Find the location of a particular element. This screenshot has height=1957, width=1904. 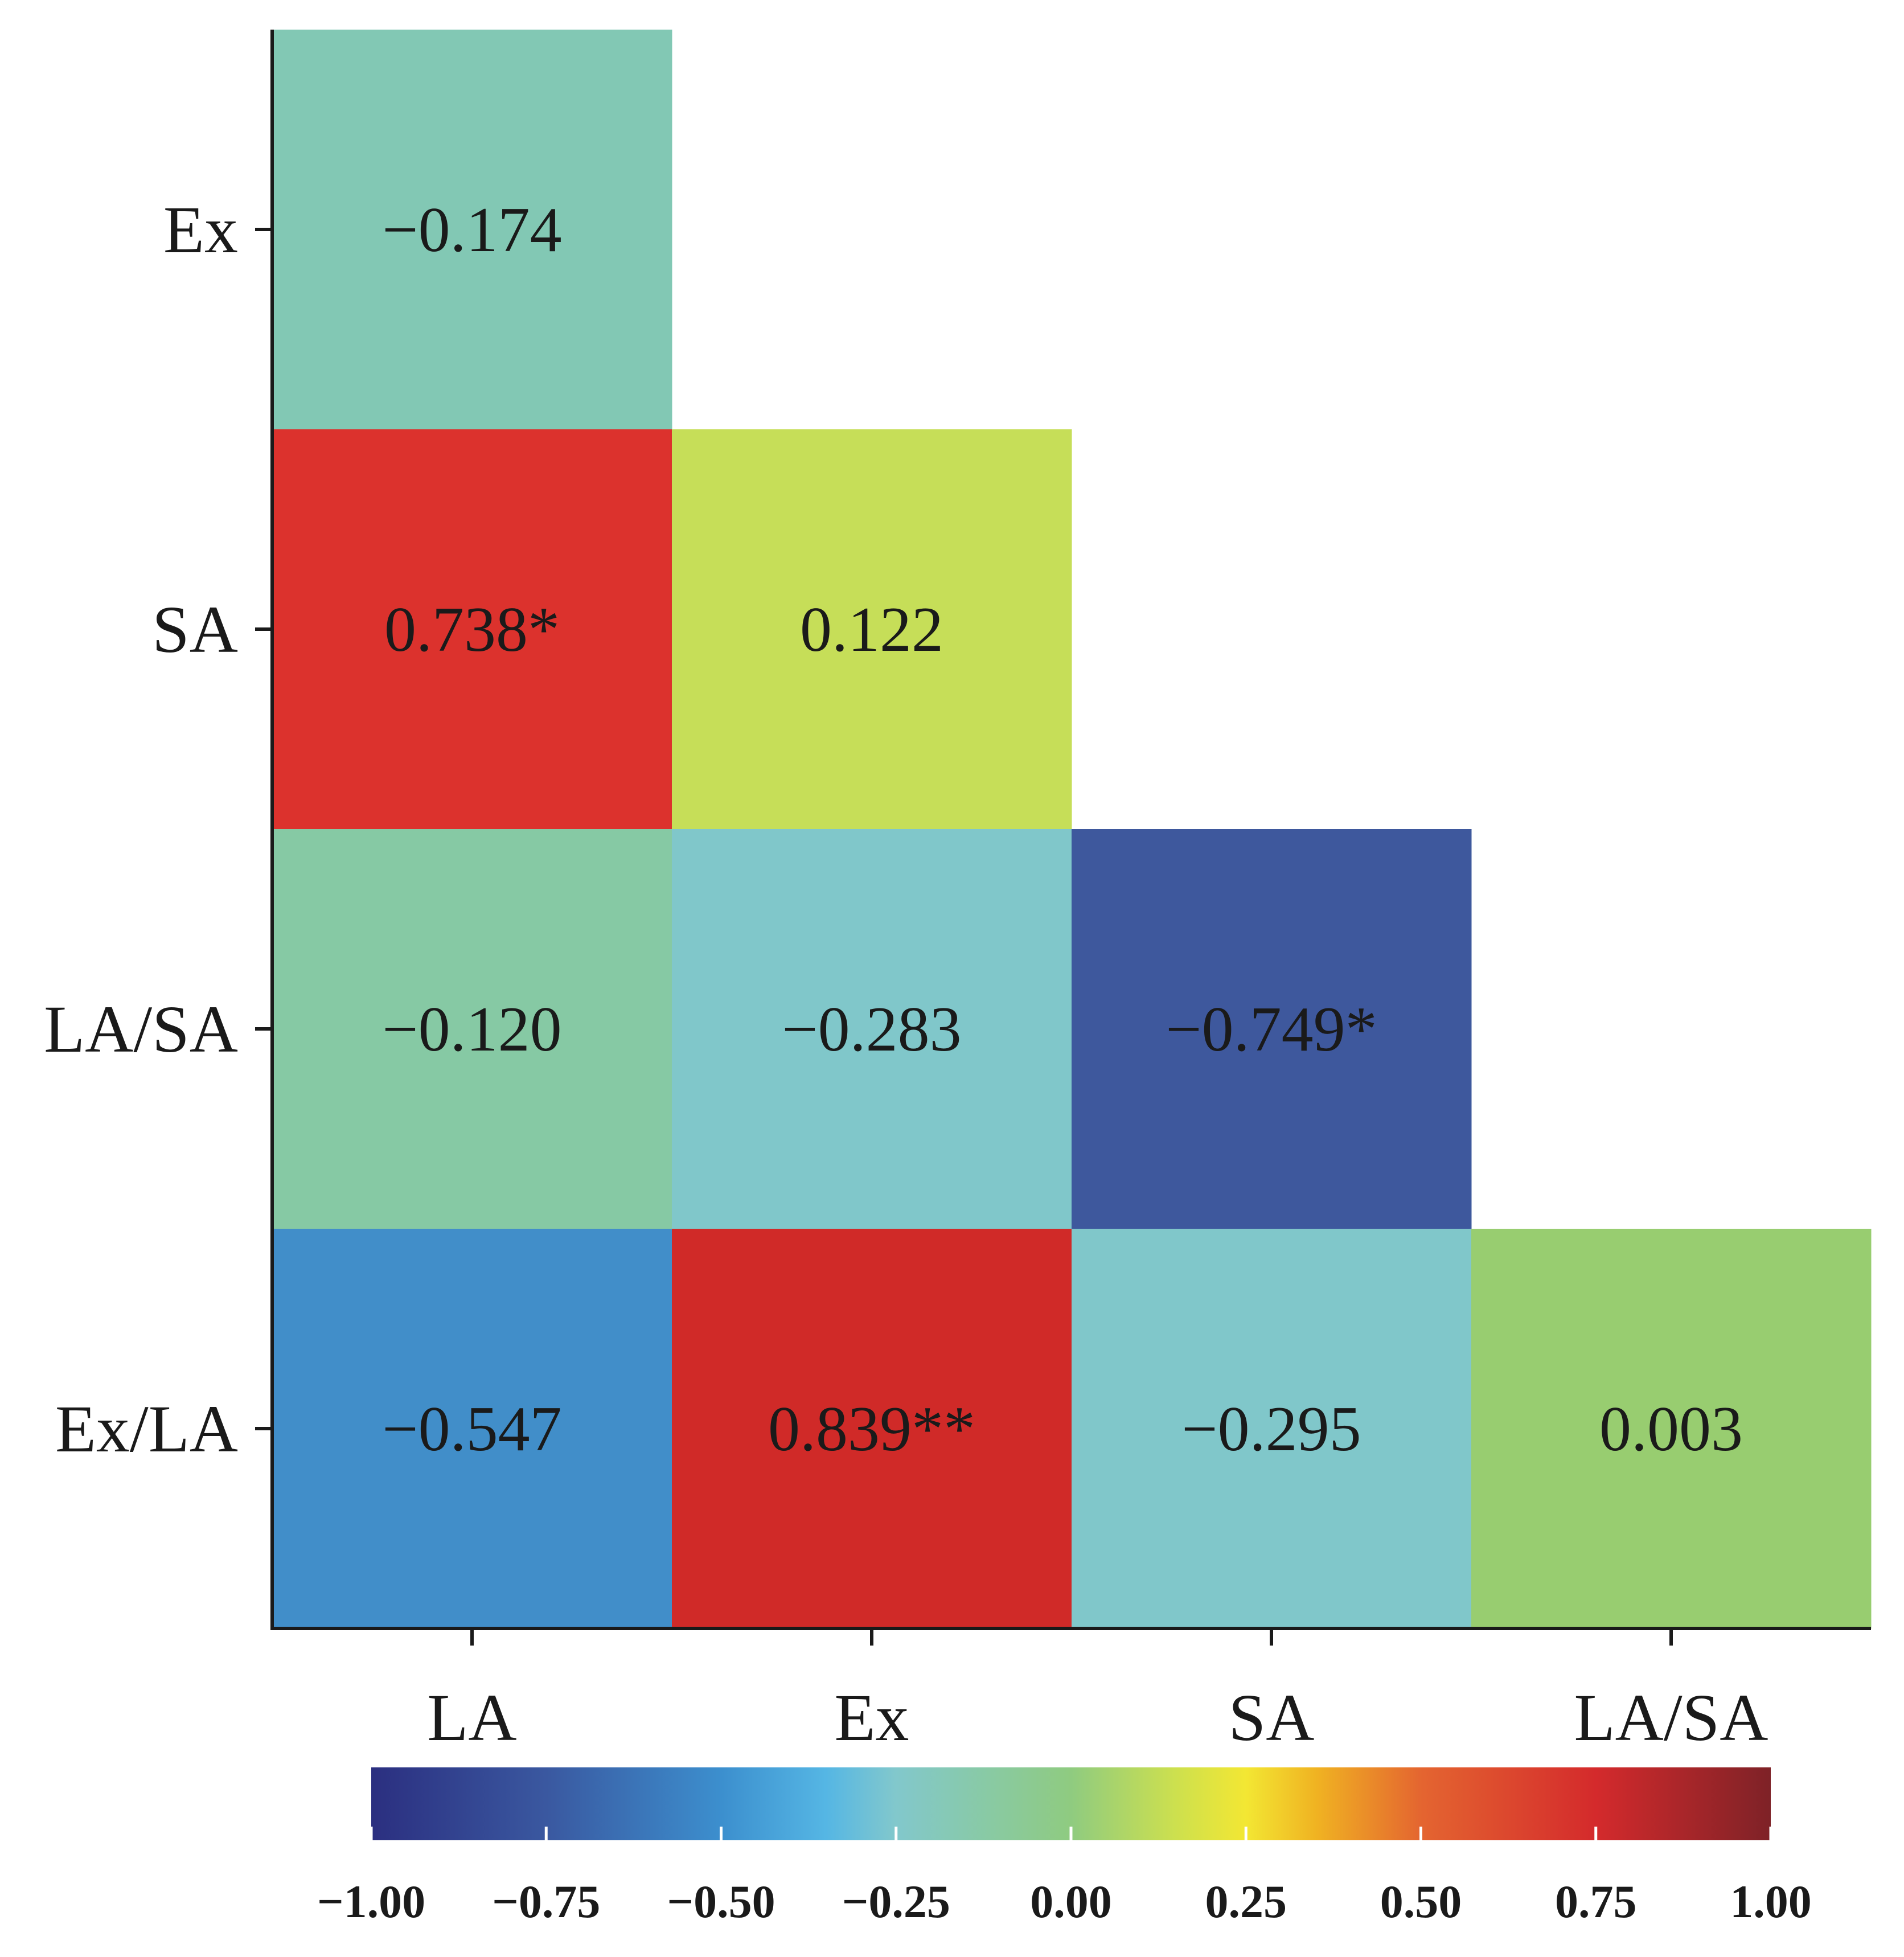

cell-ex-la is located at coordinates (472, 230).